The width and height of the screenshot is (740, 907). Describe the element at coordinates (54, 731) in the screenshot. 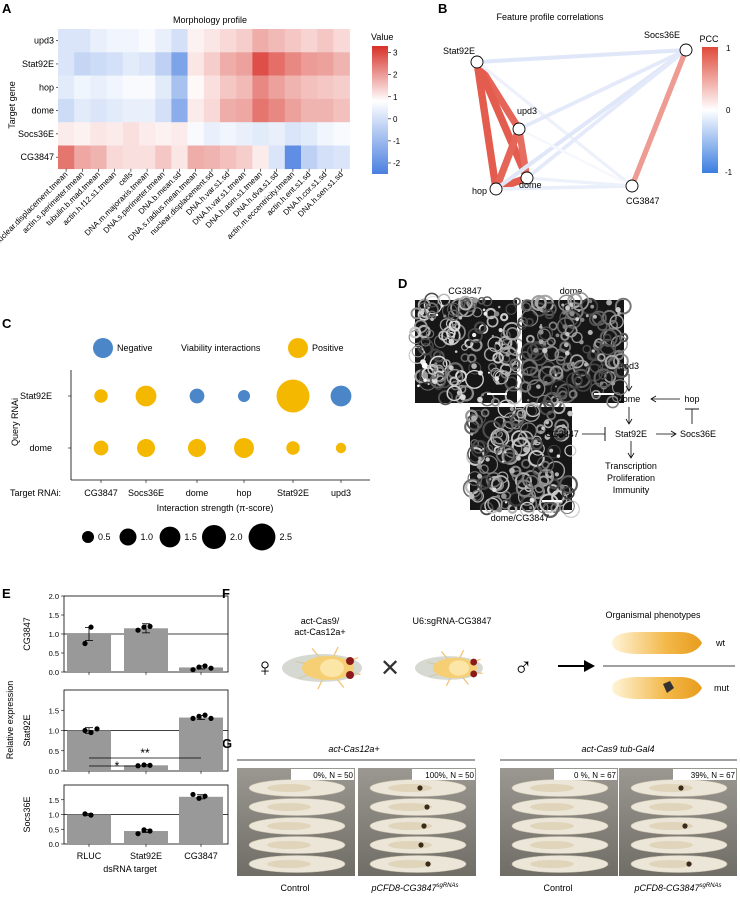

I see `bar-axis-tick: 1.0` at that location.